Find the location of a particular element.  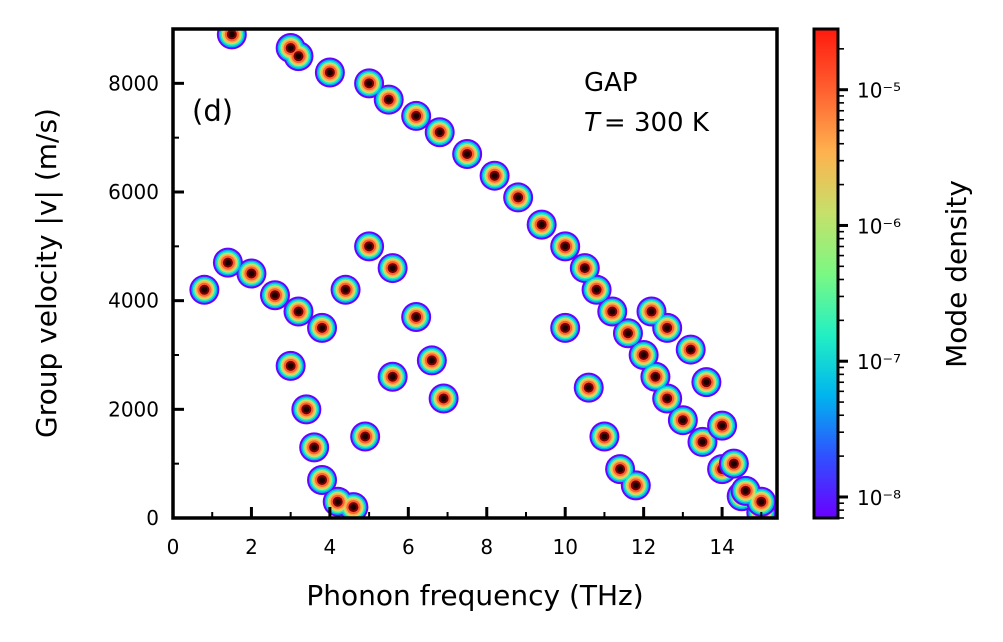

y-tick-label: 4000 is located at coordinates (133, 301).